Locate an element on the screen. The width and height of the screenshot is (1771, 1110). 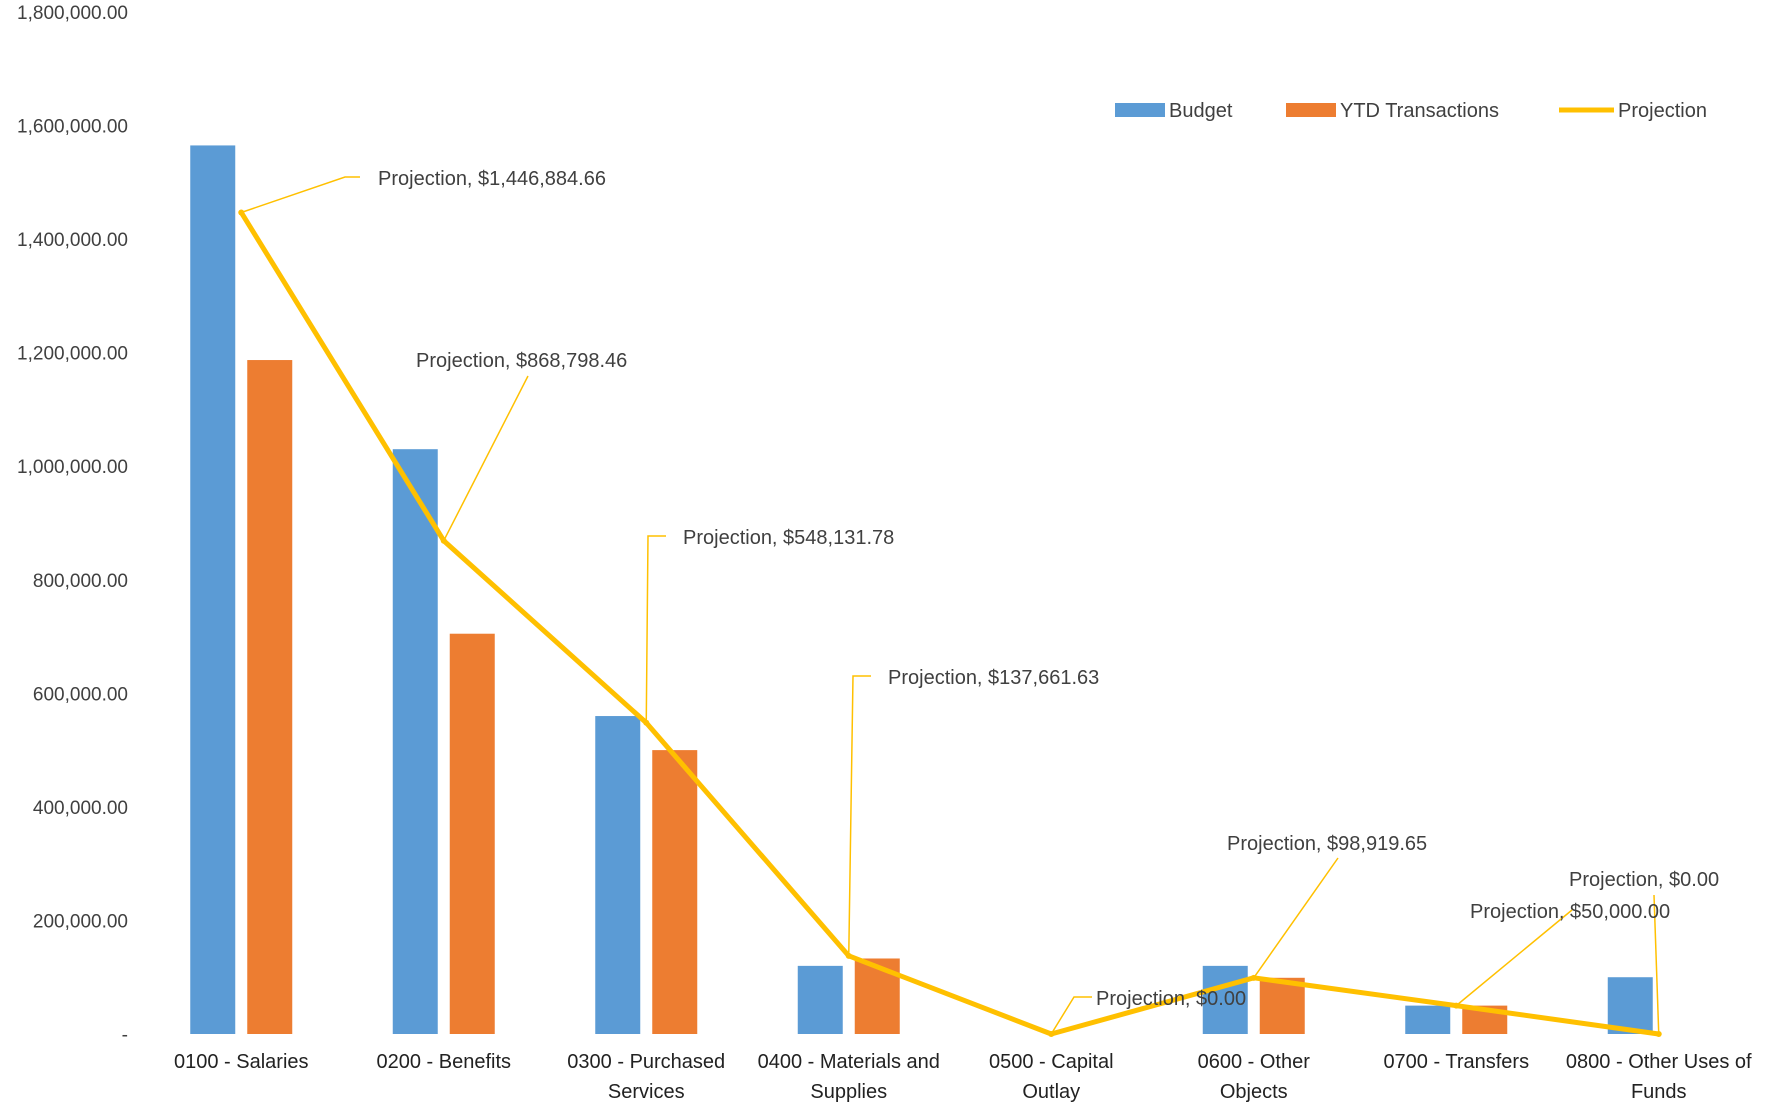
data-label: Projection, $1,446,884.66 is located at coordinates (492, 179).